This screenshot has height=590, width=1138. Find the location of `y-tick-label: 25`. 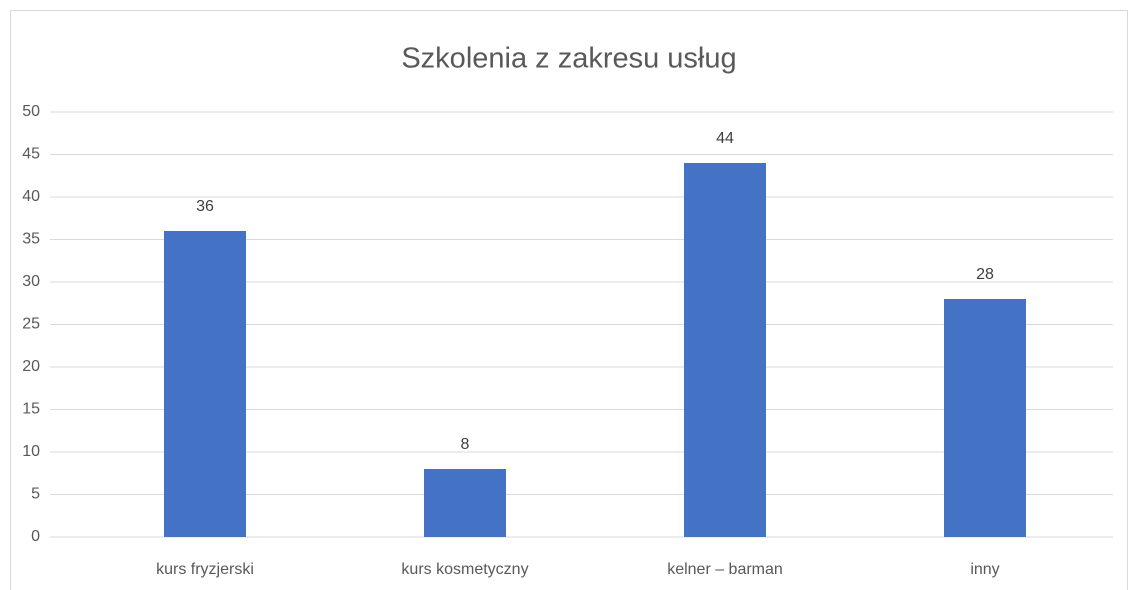

y-tick-label: 25 is located at coordinates (31, 324).